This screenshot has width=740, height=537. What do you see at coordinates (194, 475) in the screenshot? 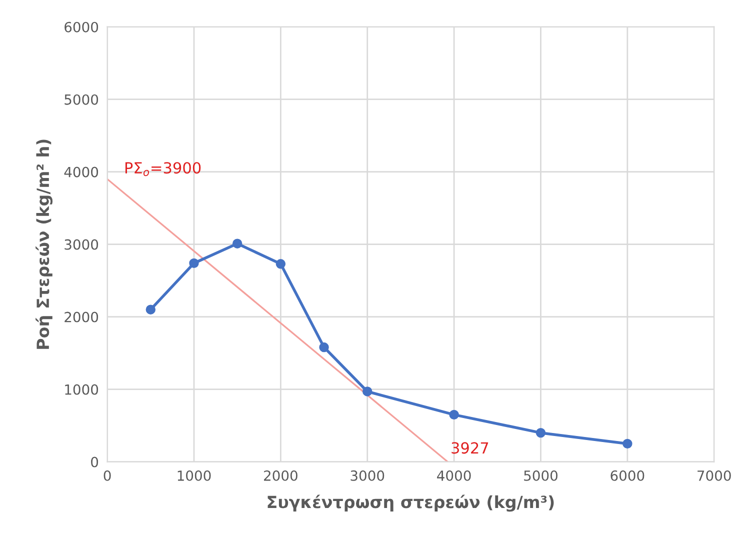
I see `x-tick-label: 1000` at bounding box center [194, 475].